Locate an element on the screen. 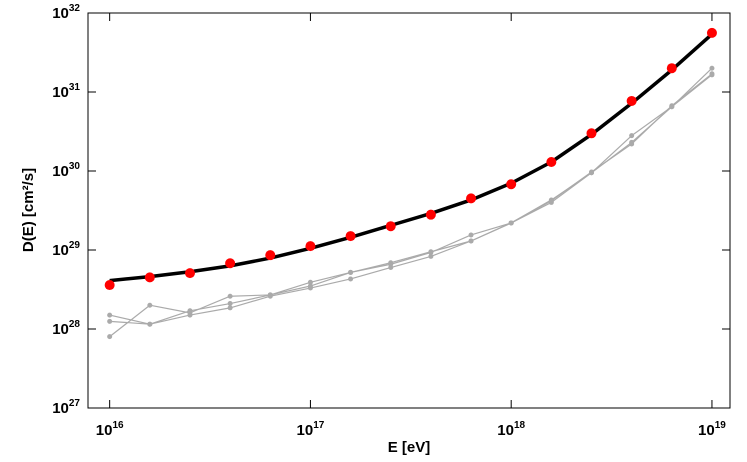 The image size is (747, 462). tick-label: 1032 is located at coordinates (66, 12).